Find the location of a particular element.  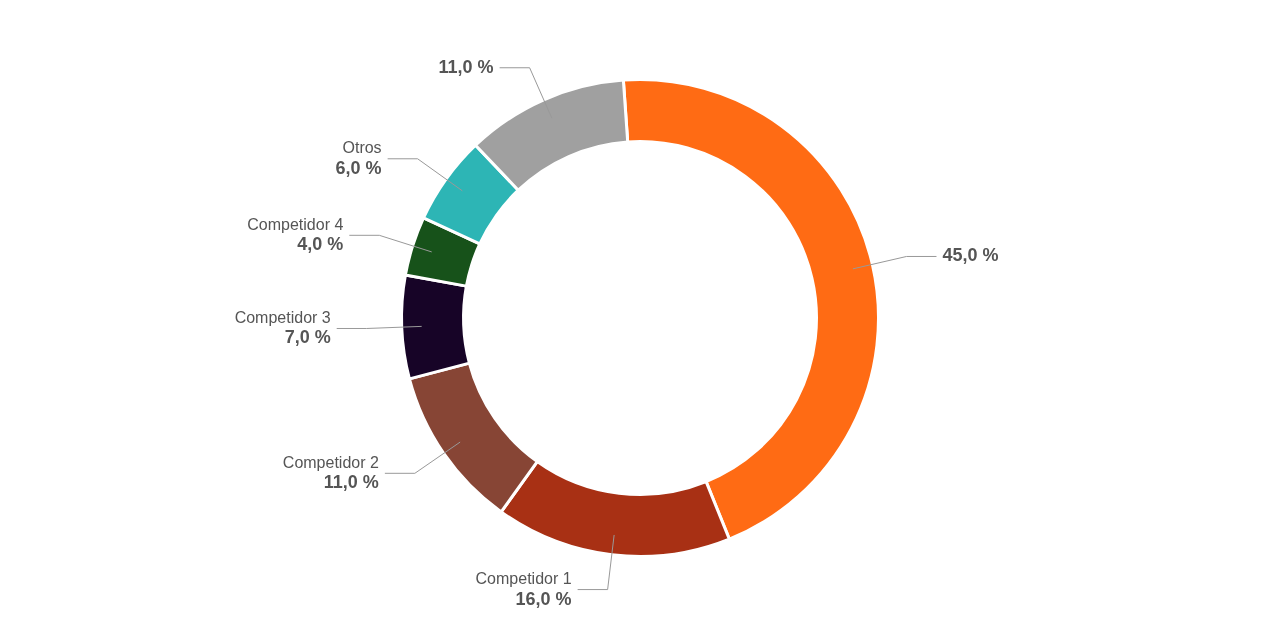

slice-label: Competidor 2 is located at coordinates (330, 462).